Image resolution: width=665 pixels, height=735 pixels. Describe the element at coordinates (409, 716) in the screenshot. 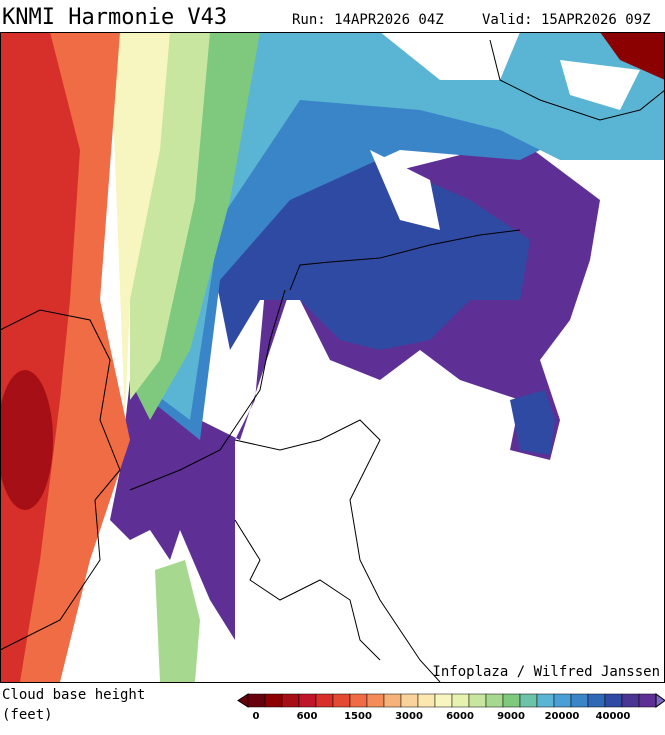

I see `colorbar-label: 3000` at that location.